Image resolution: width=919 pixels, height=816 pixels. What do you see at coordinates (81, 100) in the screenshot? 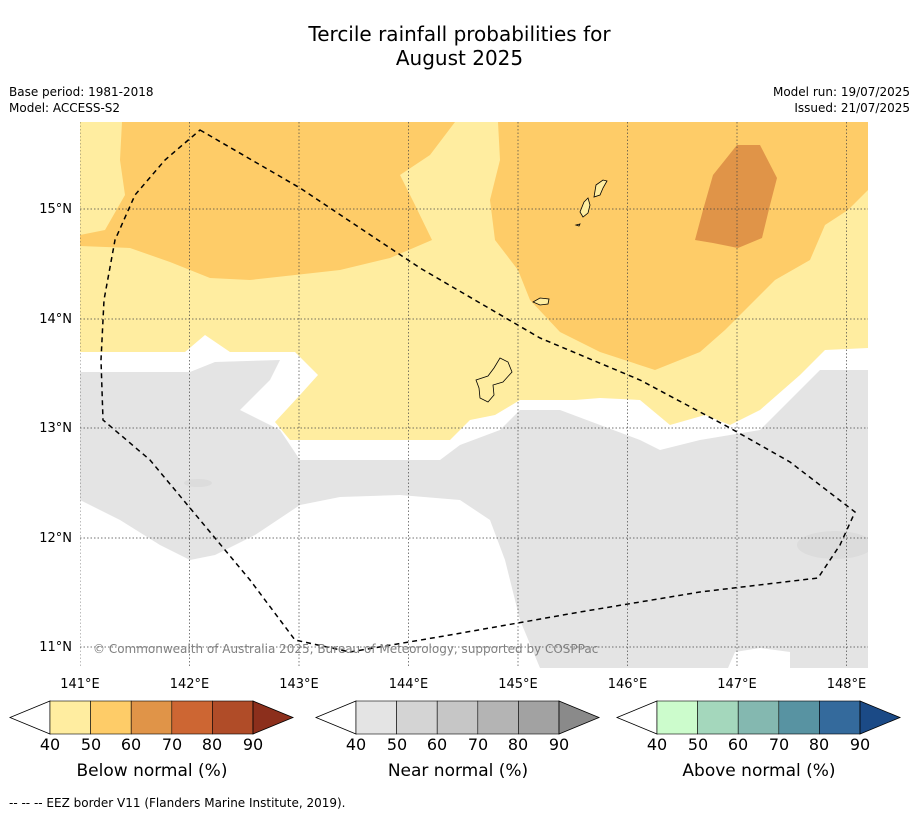
I see `meta-left: Base period: 1981-2018 Model: ACCESS-S2` at bounding box center [81, 100].